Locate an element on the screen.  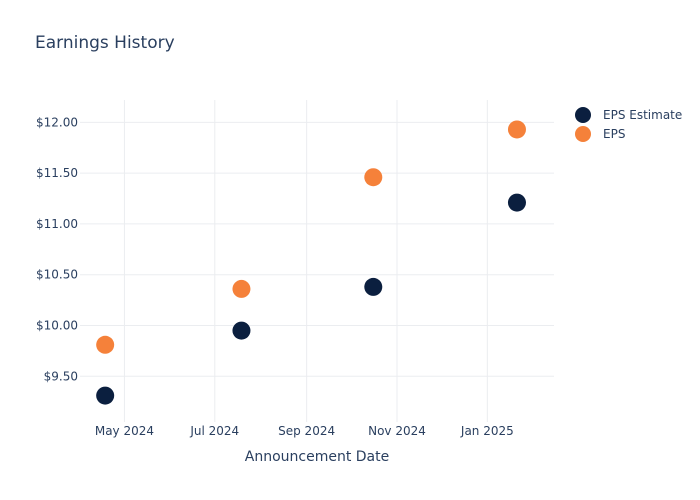
y-tick-label: $9.50 is located at coordinates (61, 376).